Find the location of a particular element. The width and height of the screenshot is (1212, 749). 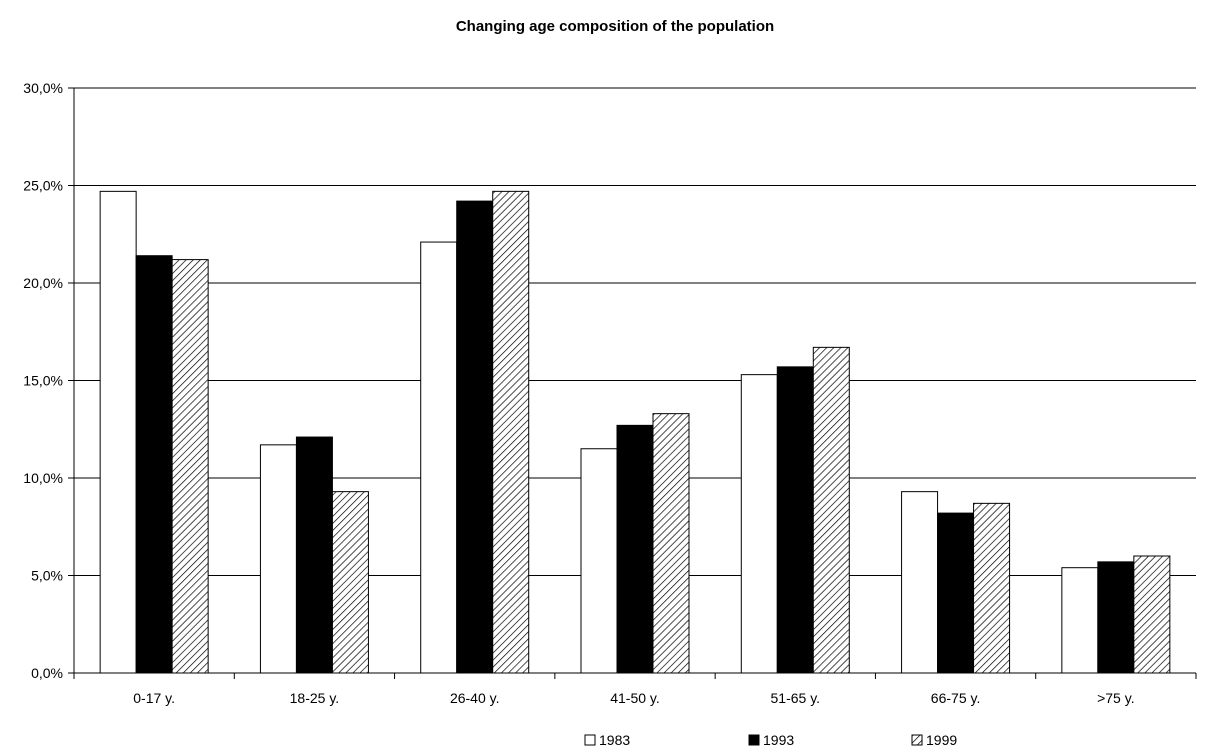

y-tick-label: 30,0% is located at coordinates (43, 88).